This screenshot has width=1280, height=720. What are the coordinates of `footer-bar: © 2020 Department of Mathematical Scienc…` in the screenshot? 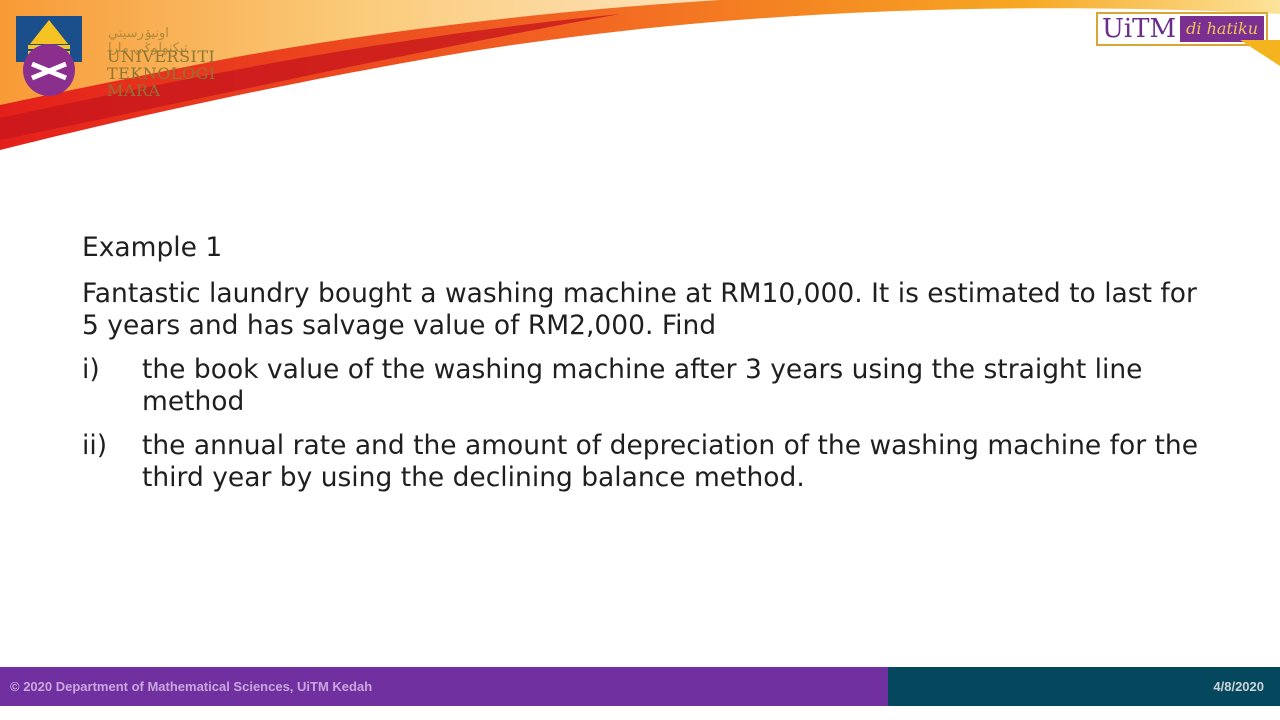 It's located at (640, 686).